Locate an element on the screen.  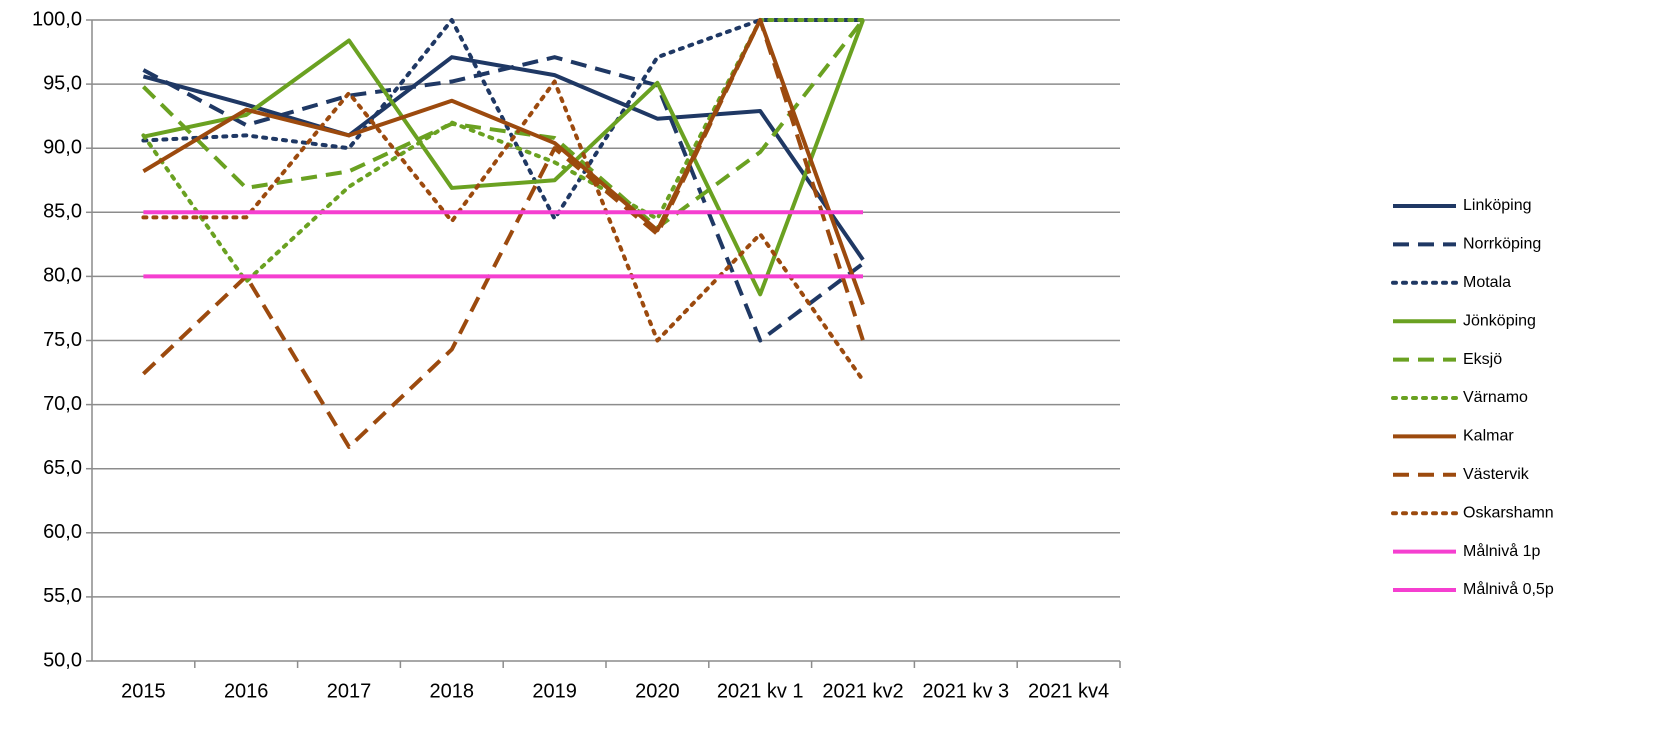
x-tick-label: 2021 kv2 is located at coordinates (862, 691).